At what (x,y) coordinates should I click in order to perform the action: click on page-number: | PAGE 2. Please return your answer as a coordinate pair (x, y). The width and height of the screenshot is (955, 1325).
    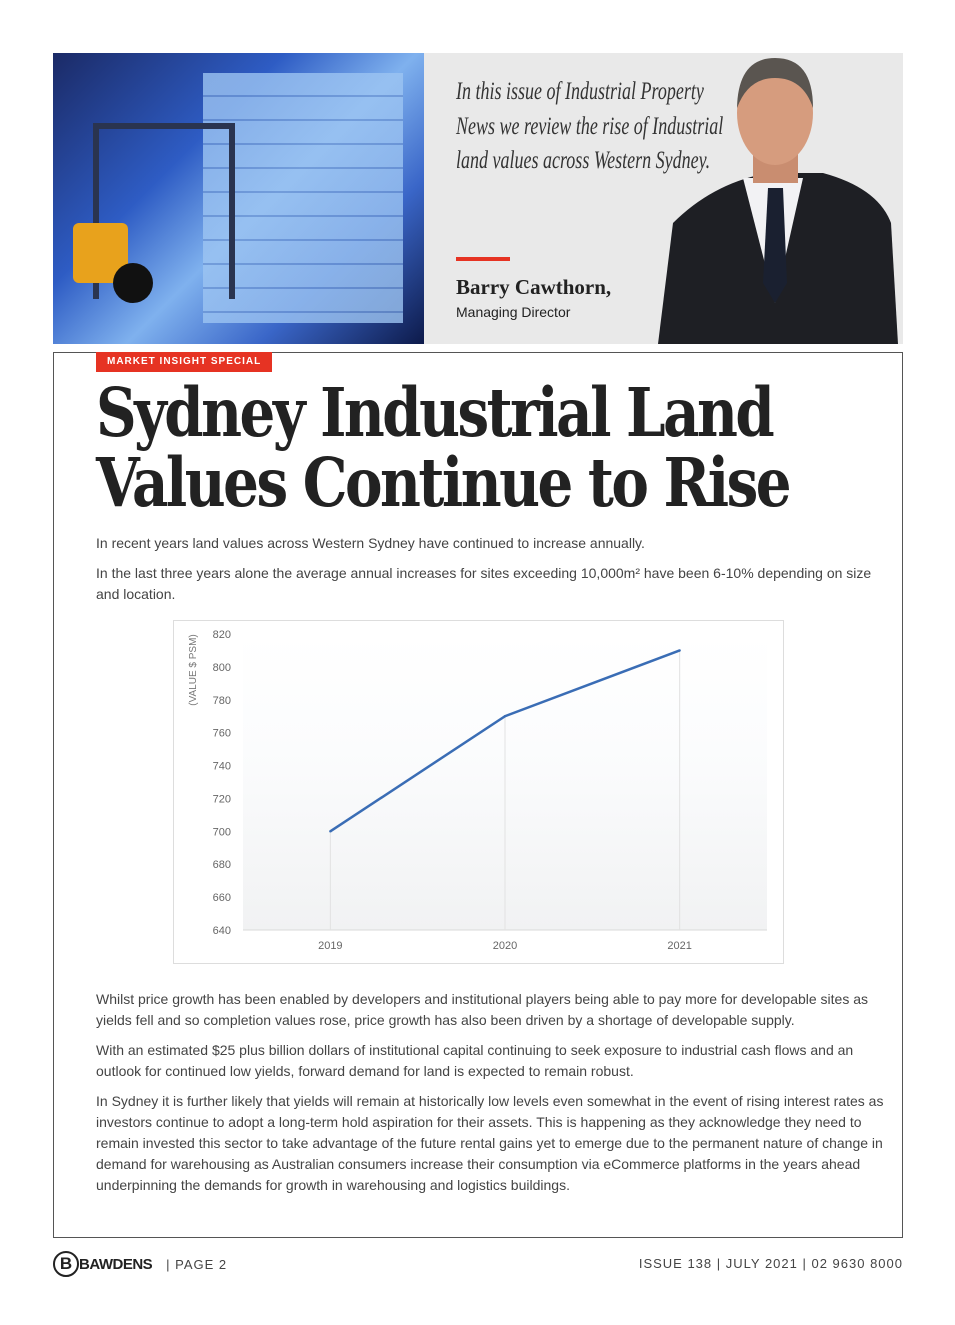
    Looking at the image, I should click on (197, 1264).